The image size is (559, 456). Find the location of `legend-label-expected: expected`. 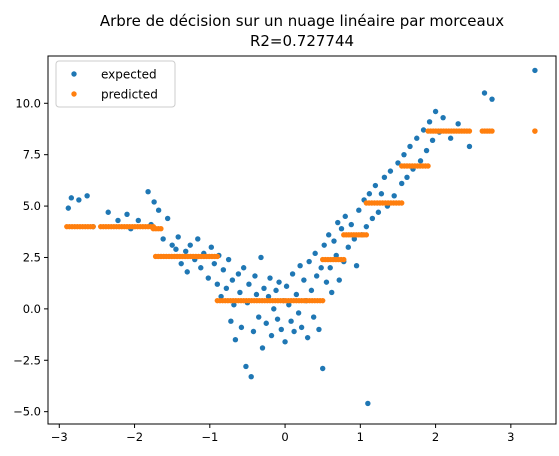

legend-label-expected: expected is located at coordinates (129, 75).